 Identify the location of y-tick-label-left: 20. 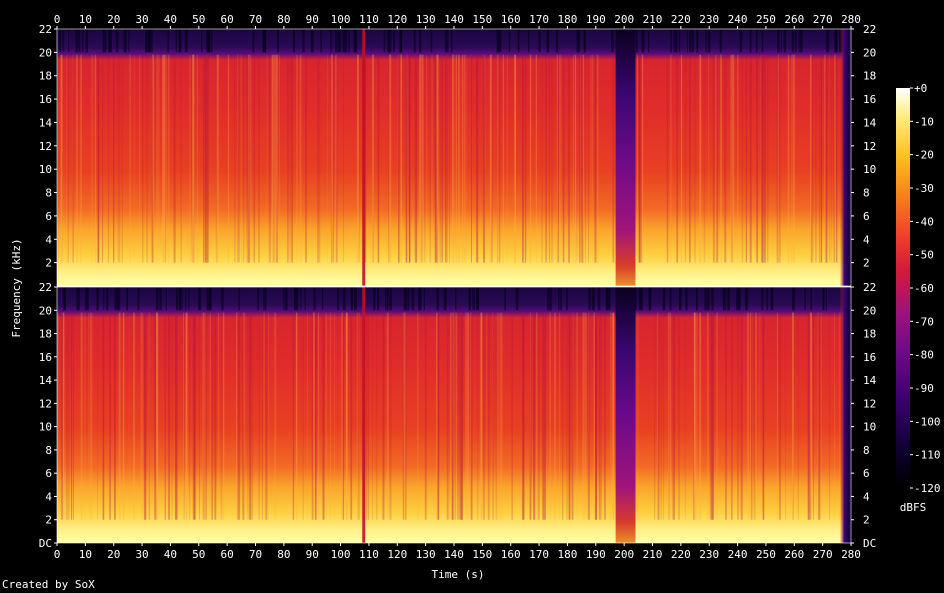
(45, 310).